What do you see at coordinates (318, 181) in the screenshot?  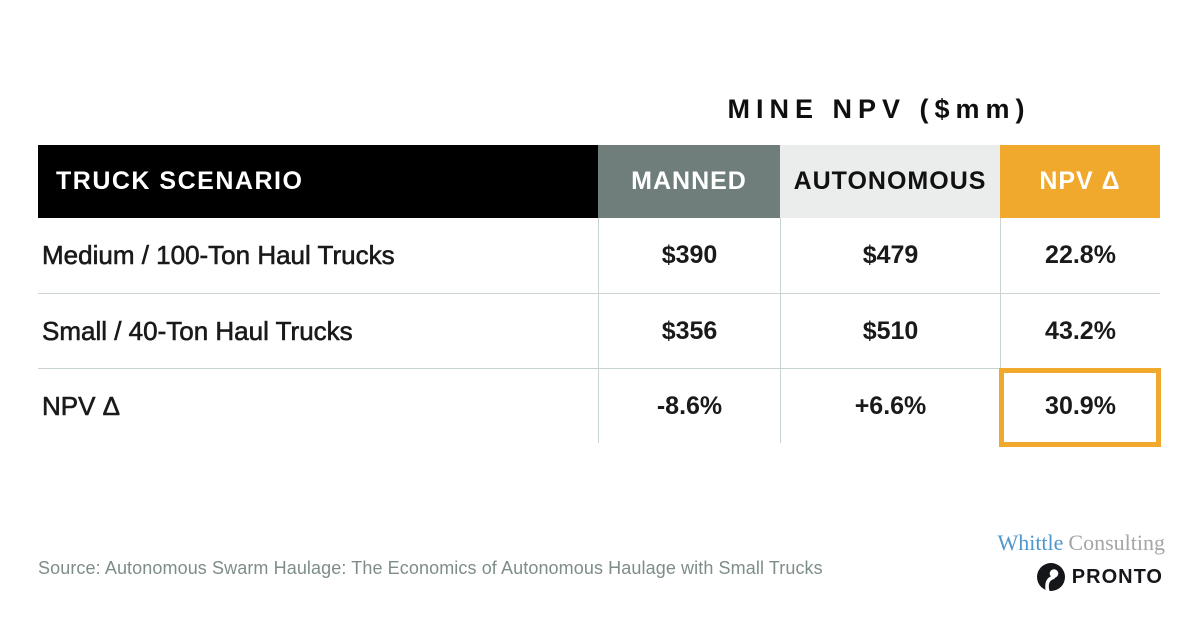 I see `col-header-truck-scenario: TRUCK SCENARIO` at bounding box center [318, 181].